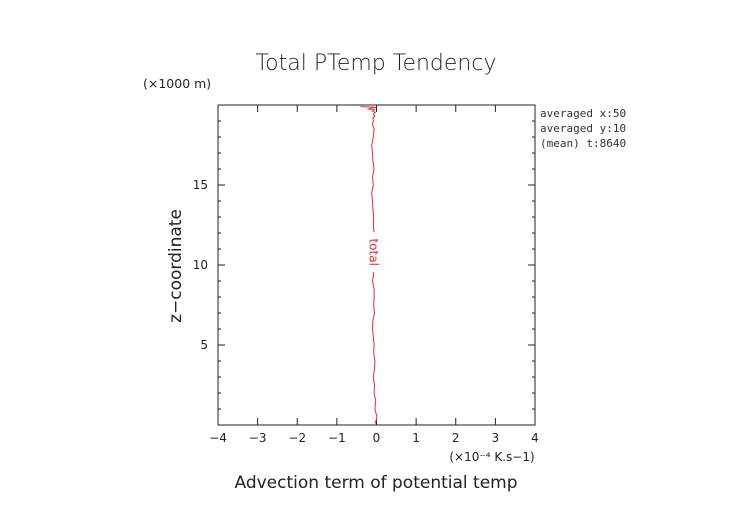  I want to click on series-label-background, so click(373, 252).